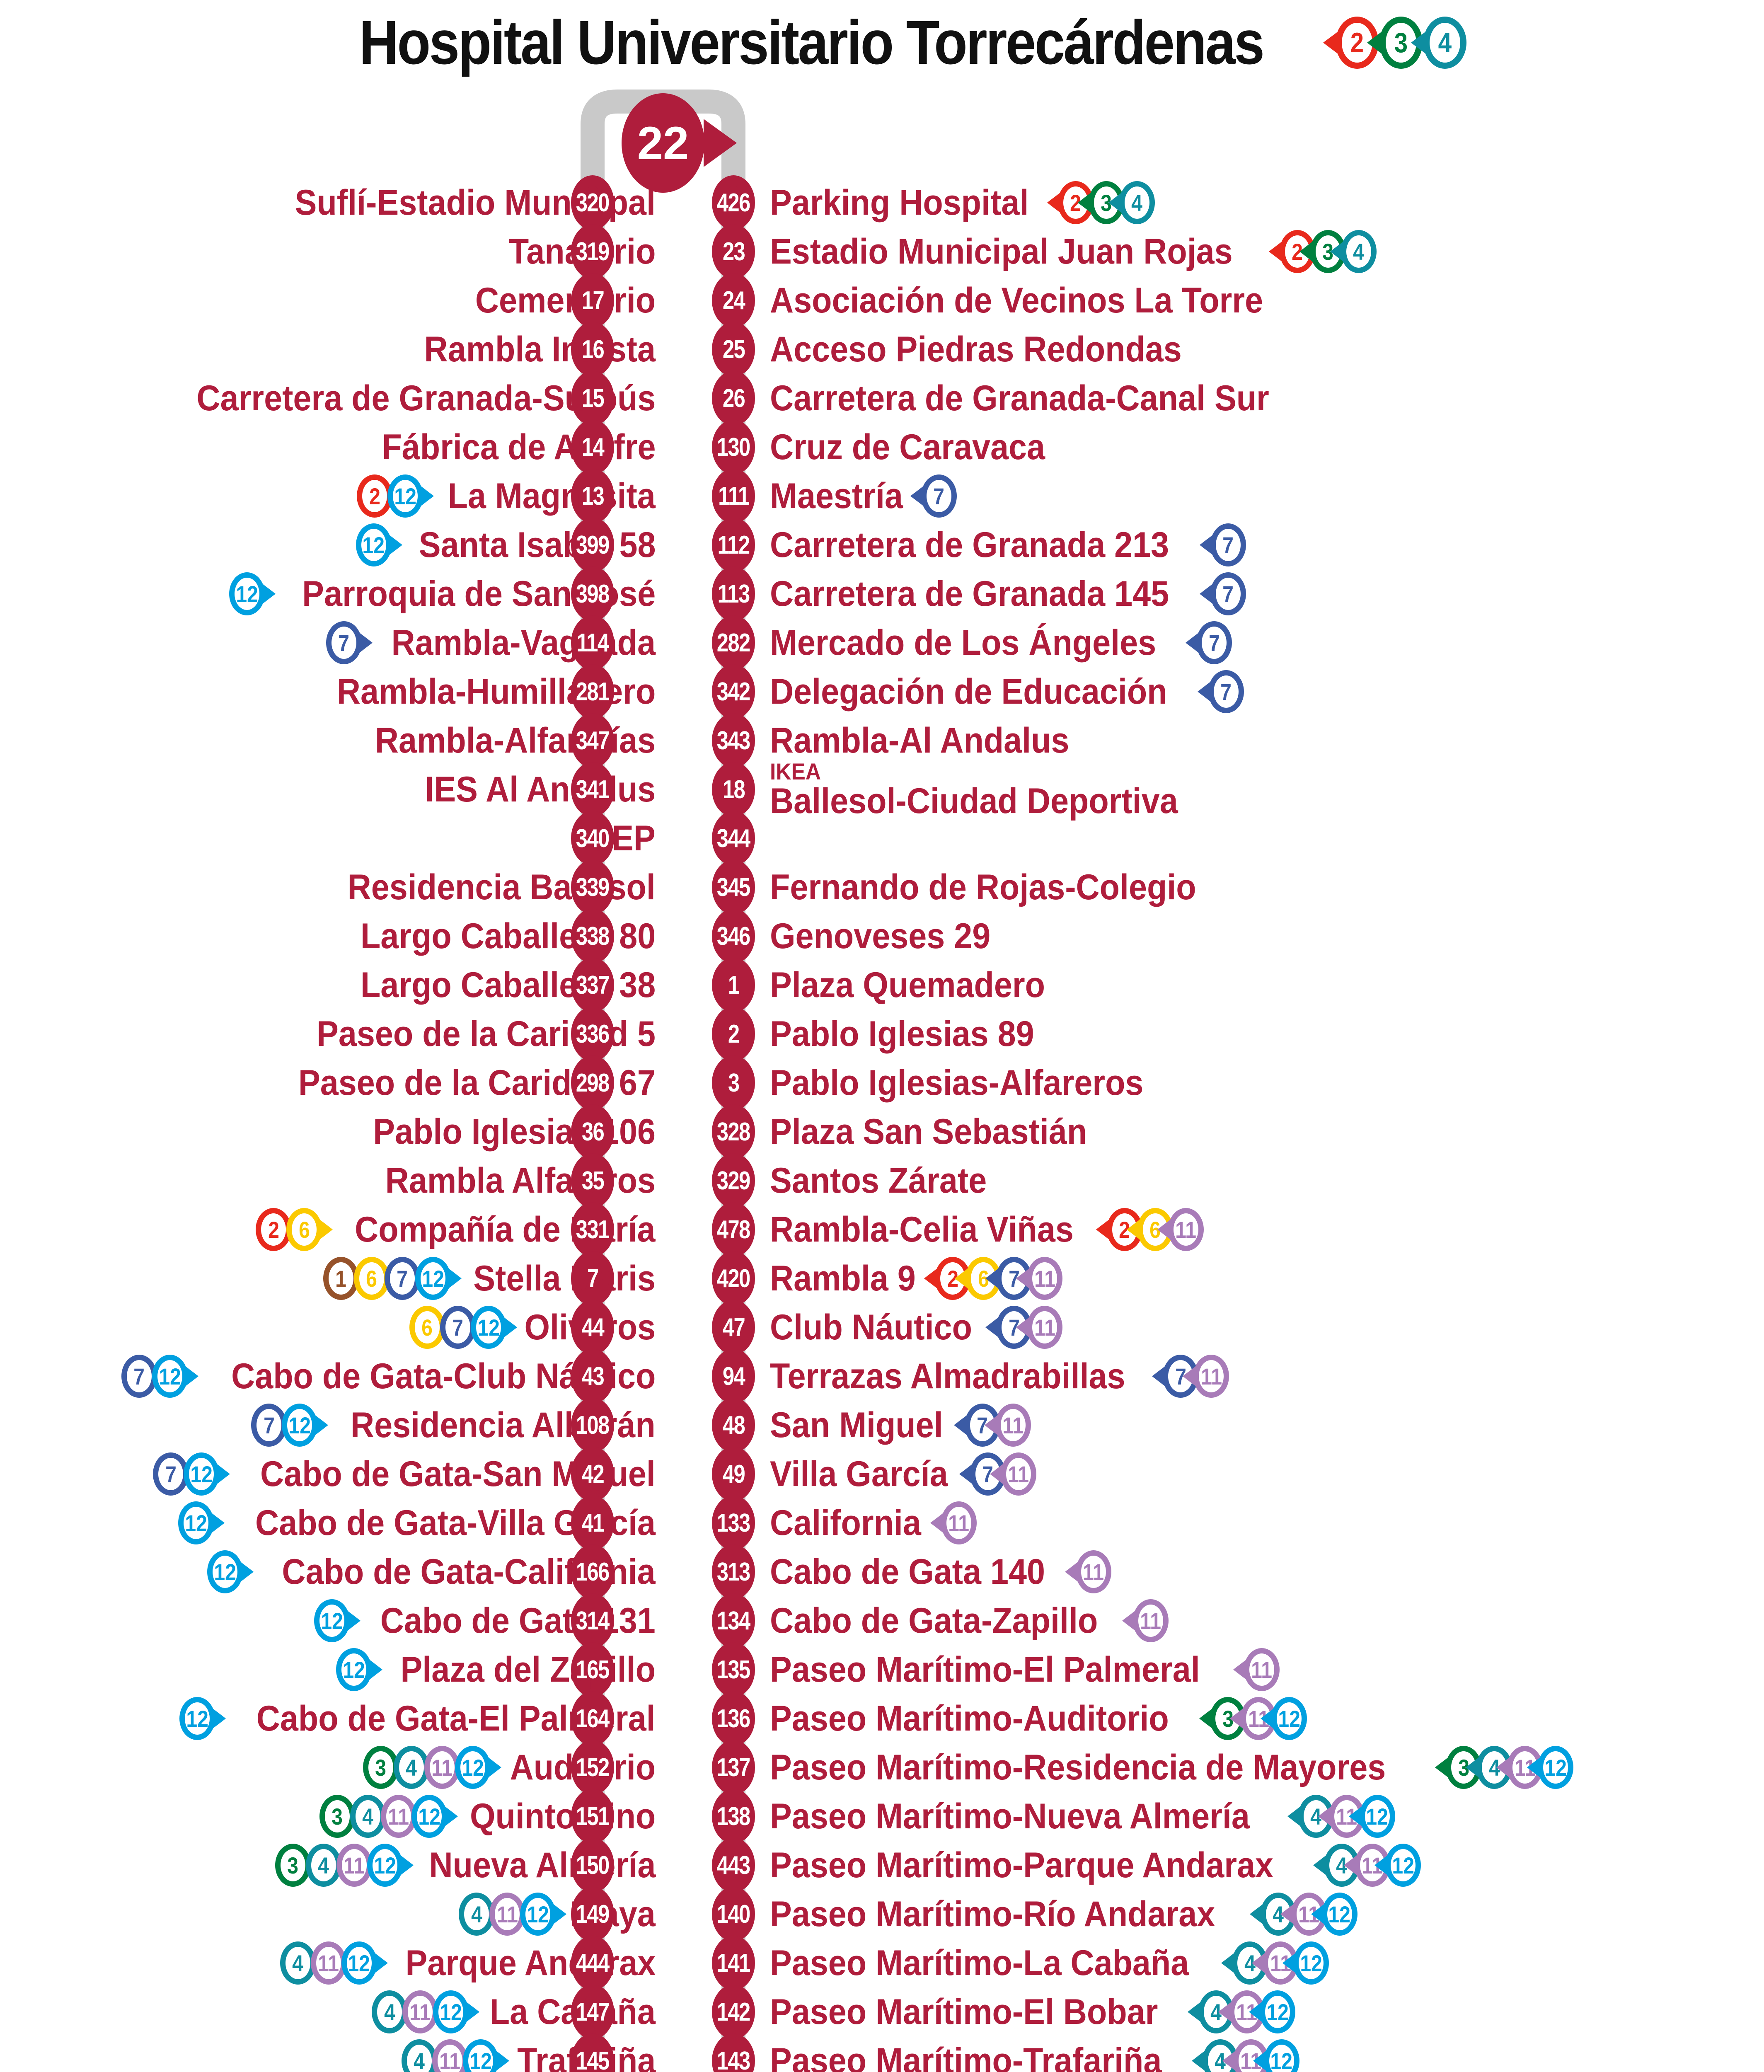 This screenshot has height=2072, width=1764. Describe the element at coordinates (331, 1229) in the screenshot. I see `stop-row: 2 6 Compañía de María` at that location.